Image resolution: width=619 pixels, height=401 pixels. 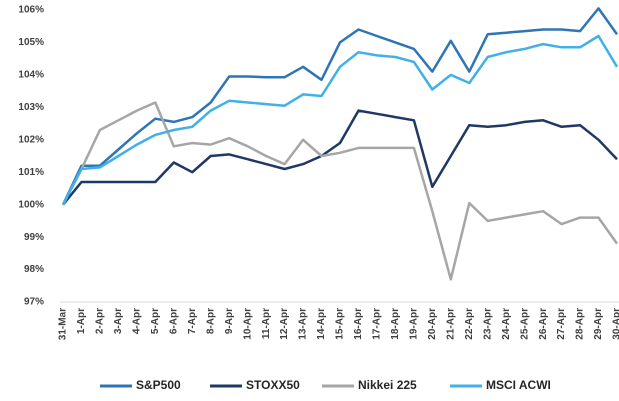 What do you see at coordinates (229, 321) in the screenshot?
I see `x-tick-label: 9-Apr` at bounding box center [229, 321].